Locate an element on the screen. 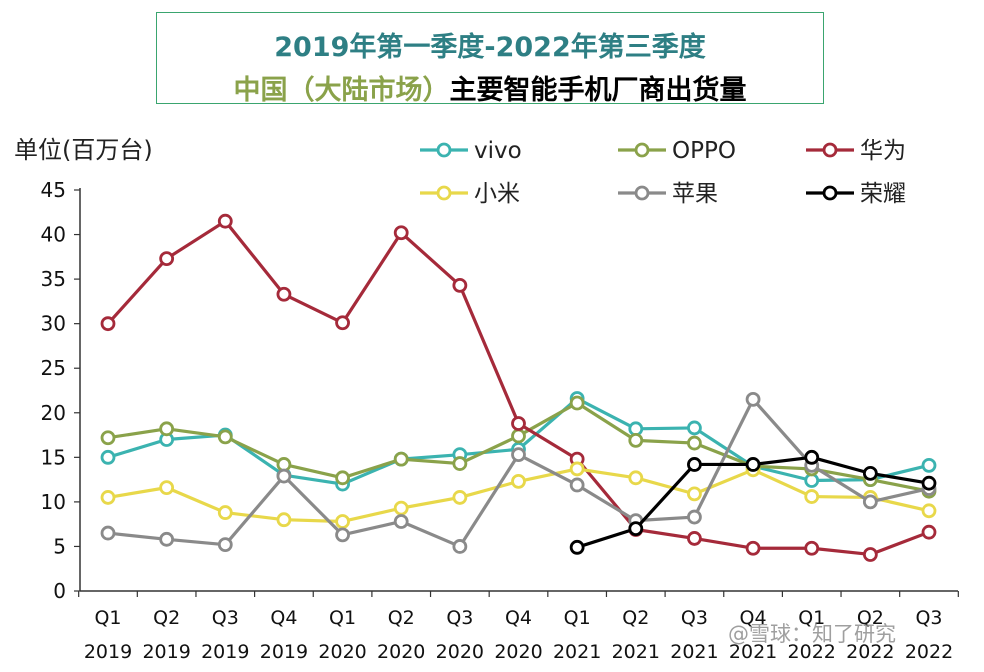 The width and height of the screenshot is (984, 672). y-tick-label: 5 is located at coordinates (59, 546).